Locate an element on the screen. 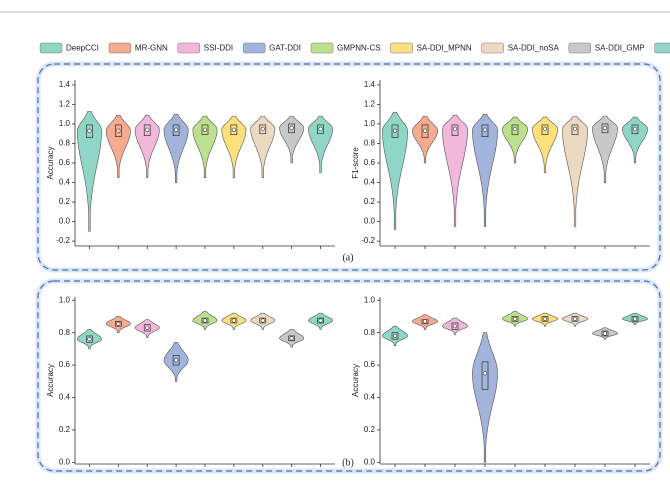 The width and height of the screenshot is (670, 495). legend-label: DeepCCI is located at coordinates (82, 48).